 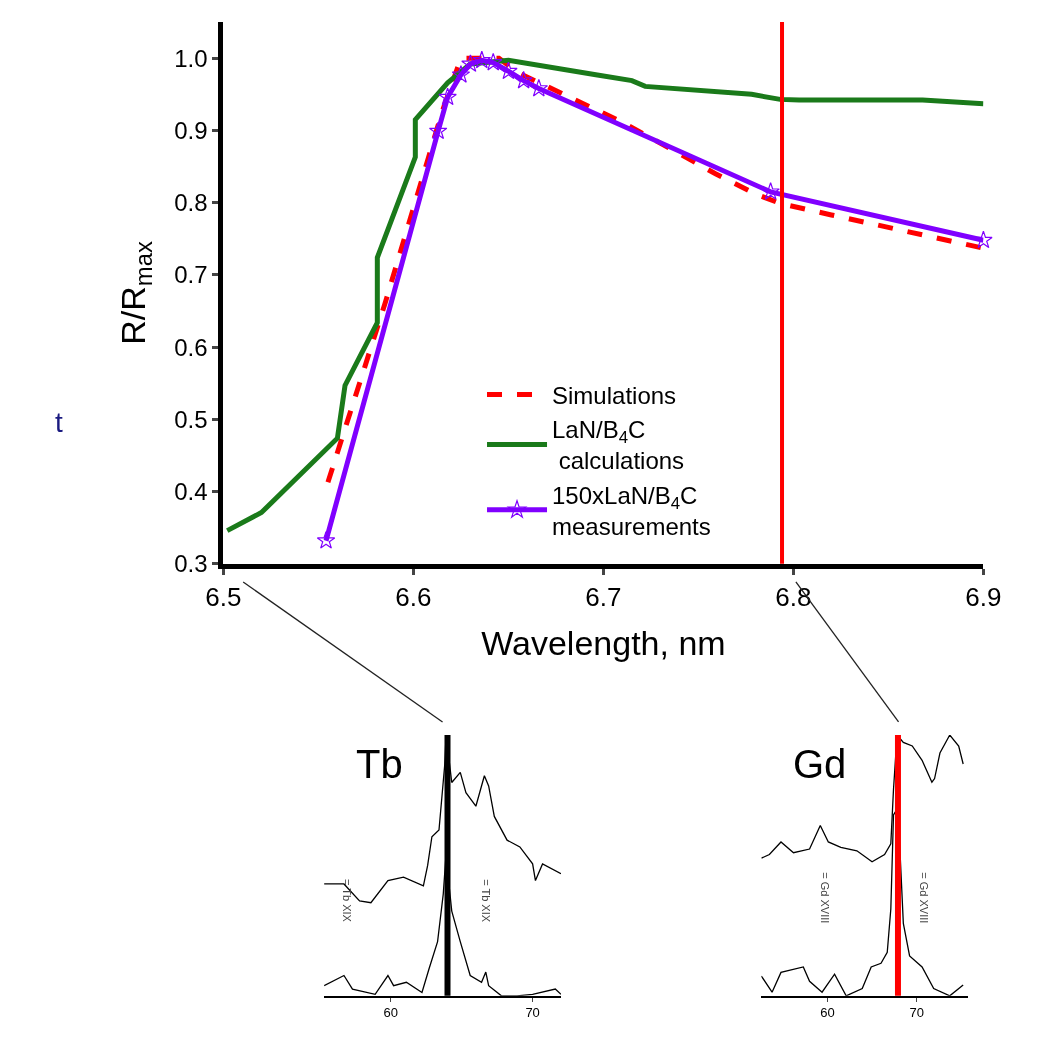 What do you see at coordinates (191, 347) in the screenshot?
I see `y-tick-label: 0.6` at bounding box center [191, 347].